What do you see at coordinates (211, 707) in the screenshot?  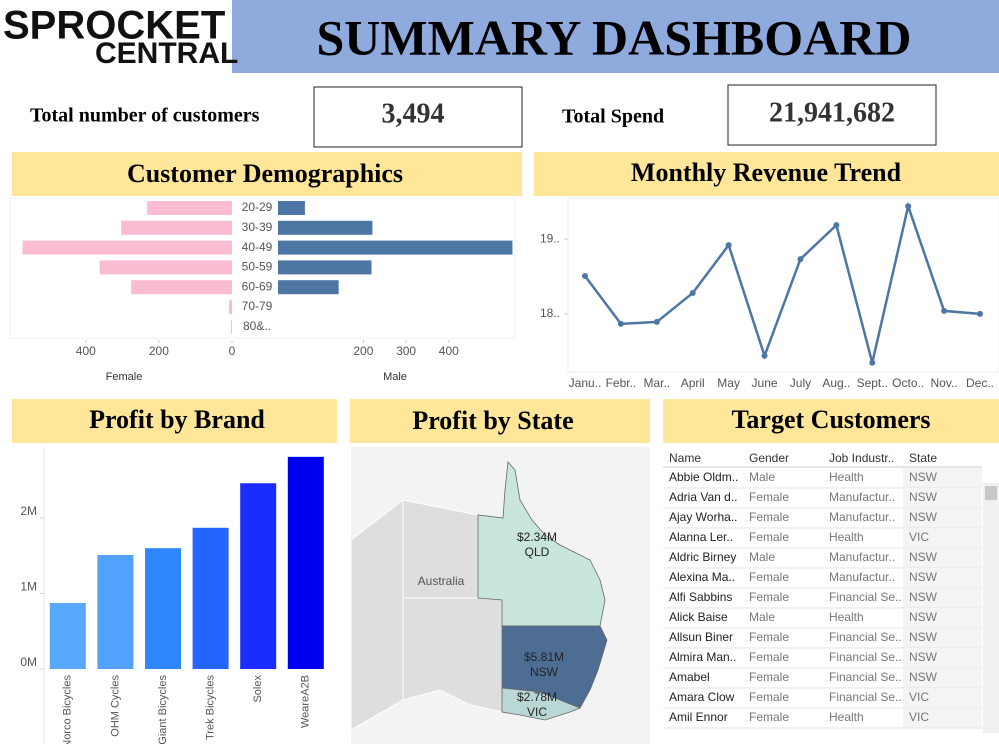 I see `x-tick-label: Trek Bicycles` at bounding box center [211, 707].